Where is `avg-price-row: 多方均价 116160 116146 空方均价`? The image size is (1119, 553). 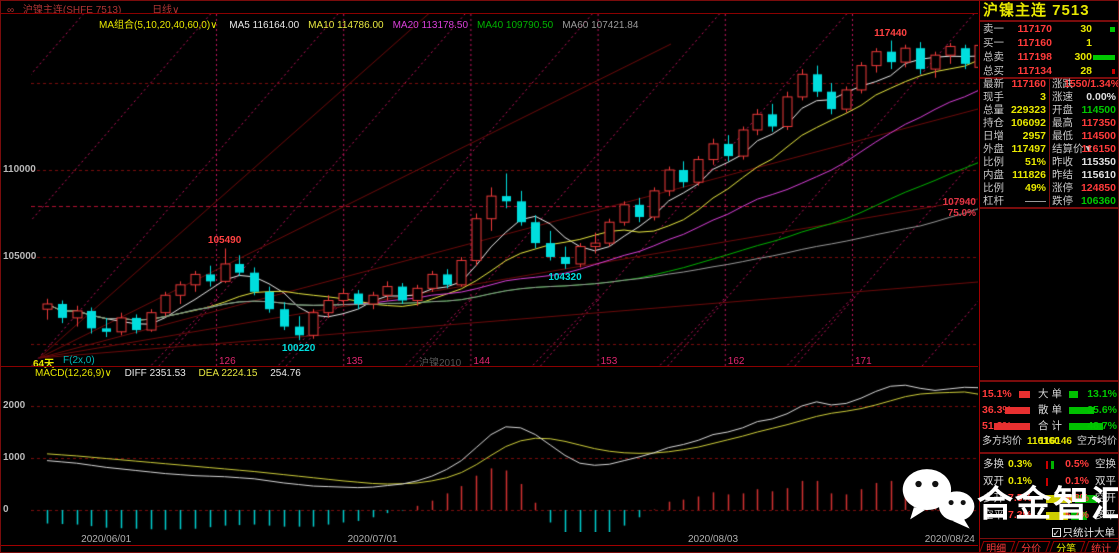 avg-price-row: 多方均价 116160 116146 空方均价 is located at coordinates (1049, 441).